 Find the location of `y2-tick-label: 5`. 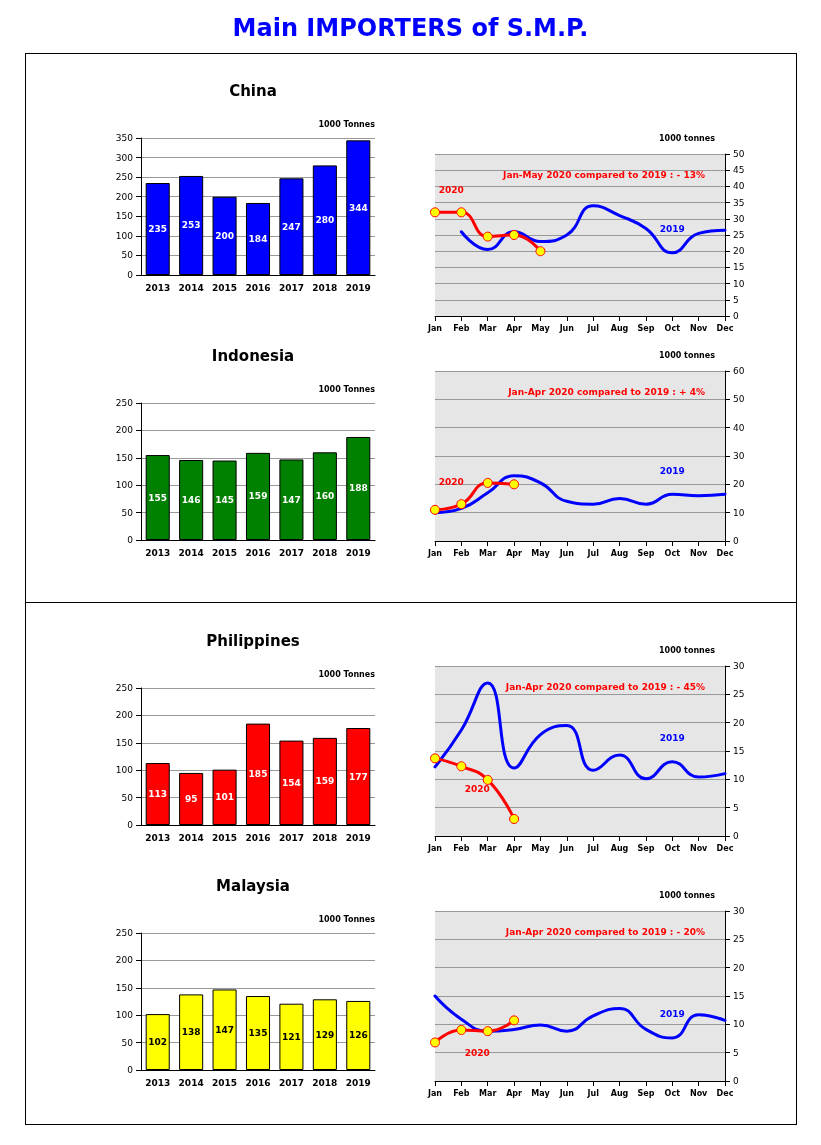

y2-tick-label: 5 is located at coordinates (736, 299).